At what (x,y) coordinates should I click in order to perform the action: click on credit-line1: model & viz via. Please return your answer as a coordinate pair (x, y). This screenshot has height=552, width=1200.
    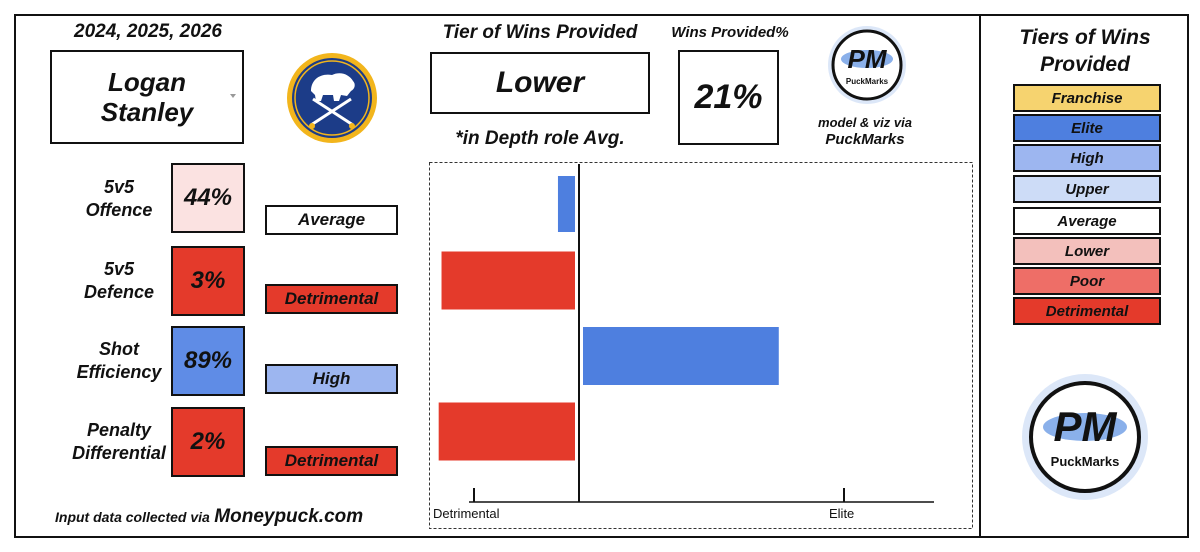
    Looking at the image, I should click on (865, 122).